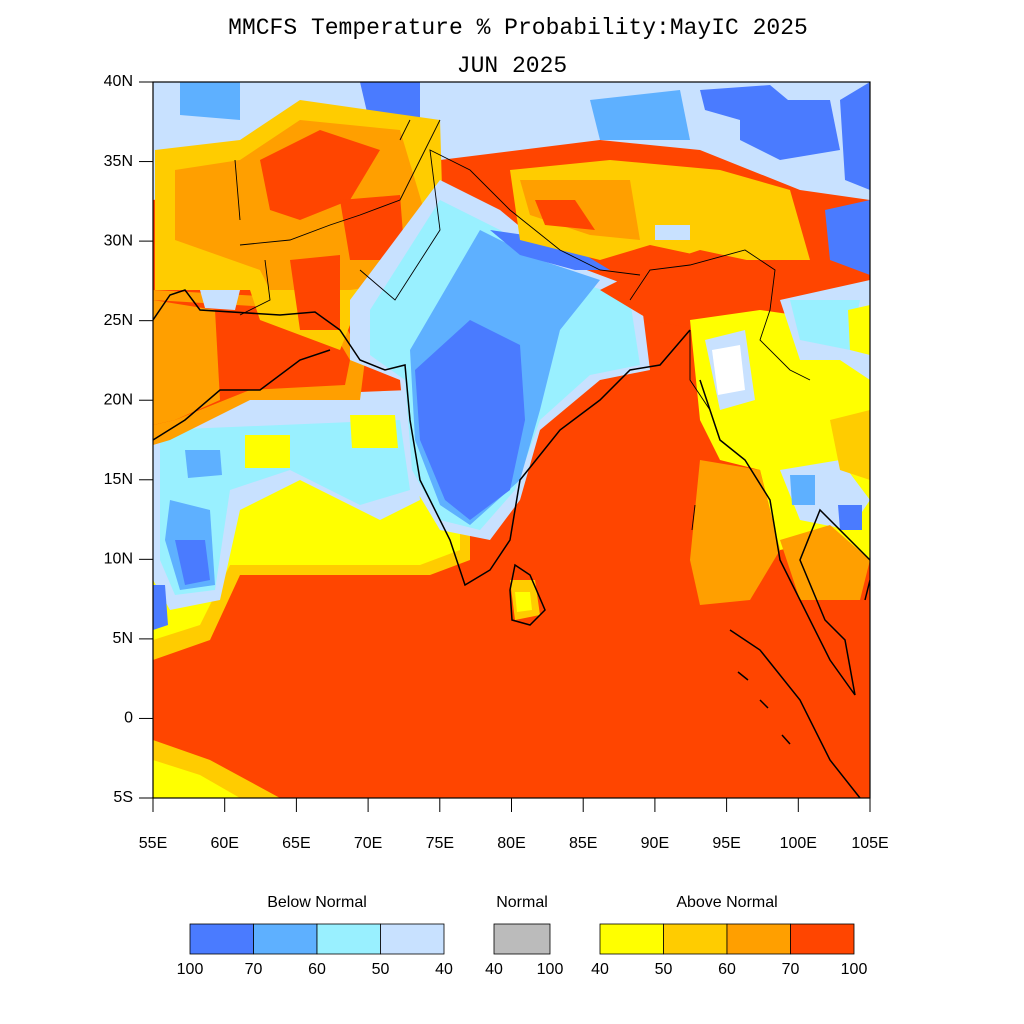 The width and height of the screenshot is (1024, 1024). What do you see at coordinates (522, 902) in the screenshot?
I see `legend-title: Normal` at bounding box center [522, 902].